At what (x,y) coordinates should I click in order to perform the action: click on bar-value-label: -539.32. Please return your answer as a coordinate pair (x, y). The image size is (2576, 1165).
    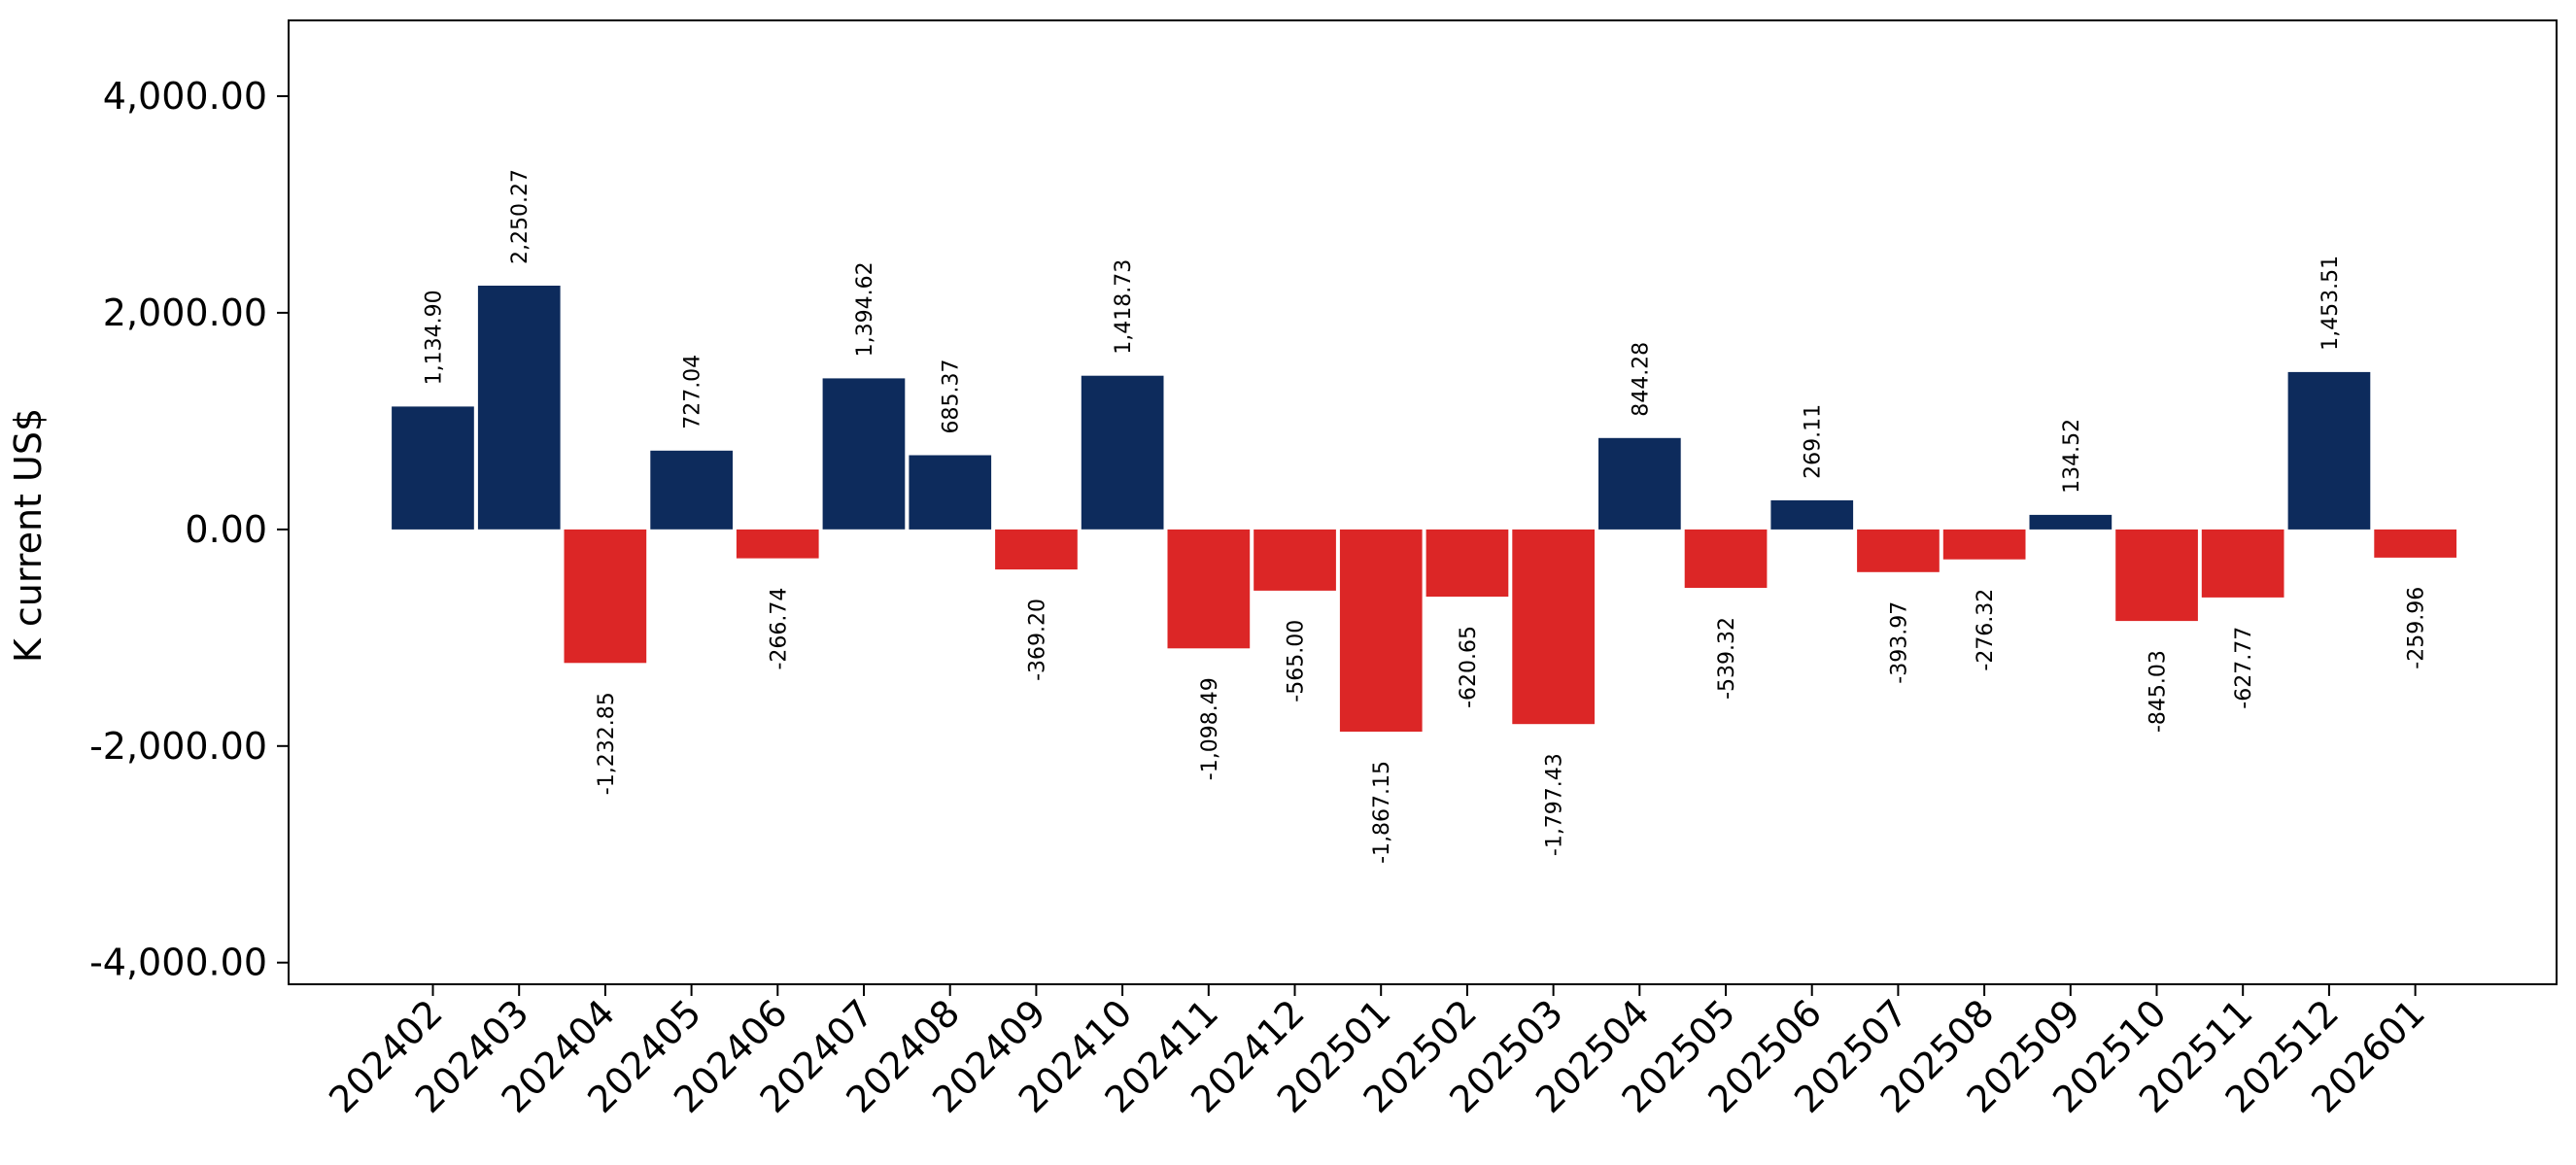
    Looking at the image, I should click on (1727, 658).